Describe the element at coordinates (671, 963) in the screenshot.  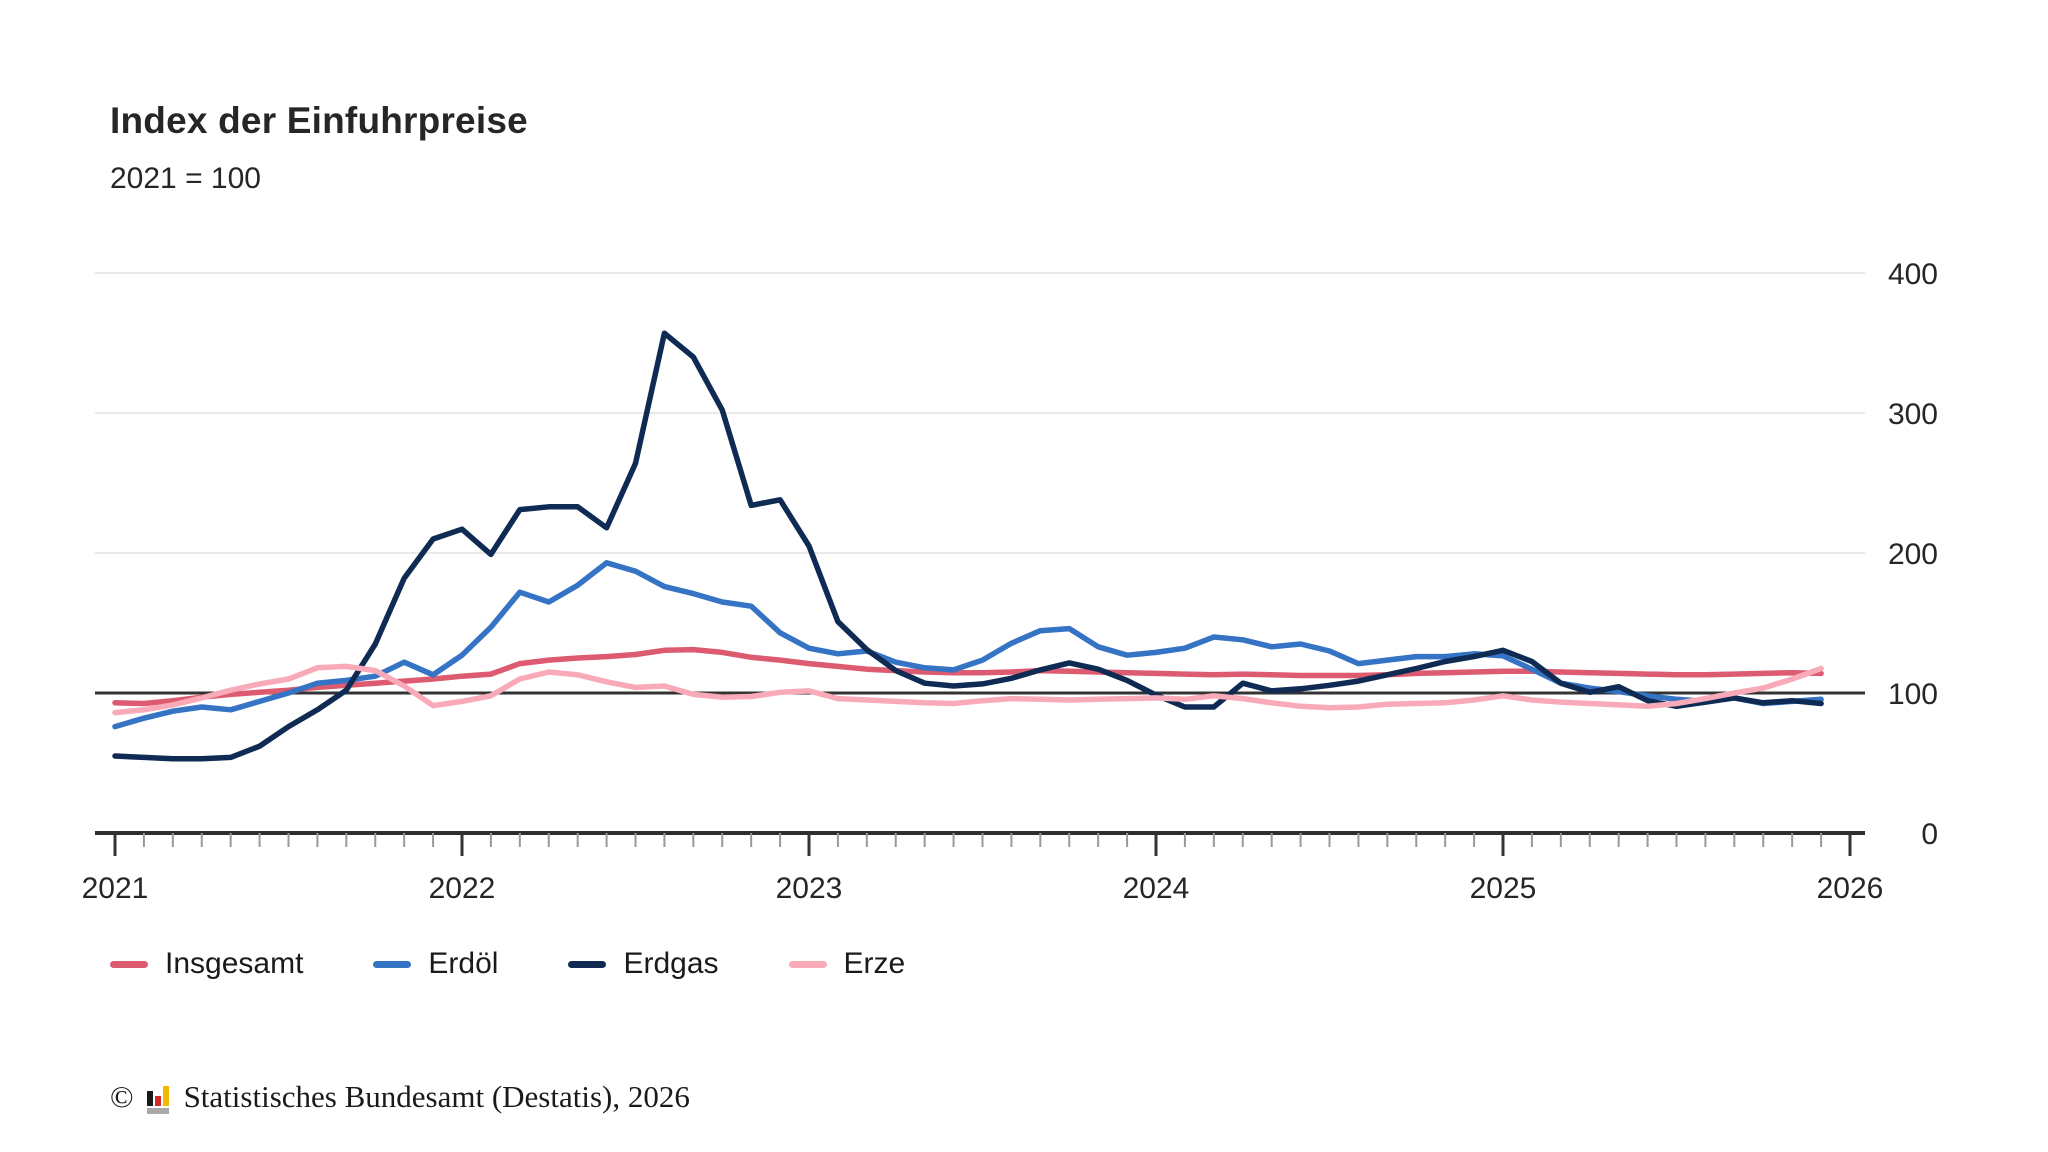
I see `legend-label: Erdgas` at that location.